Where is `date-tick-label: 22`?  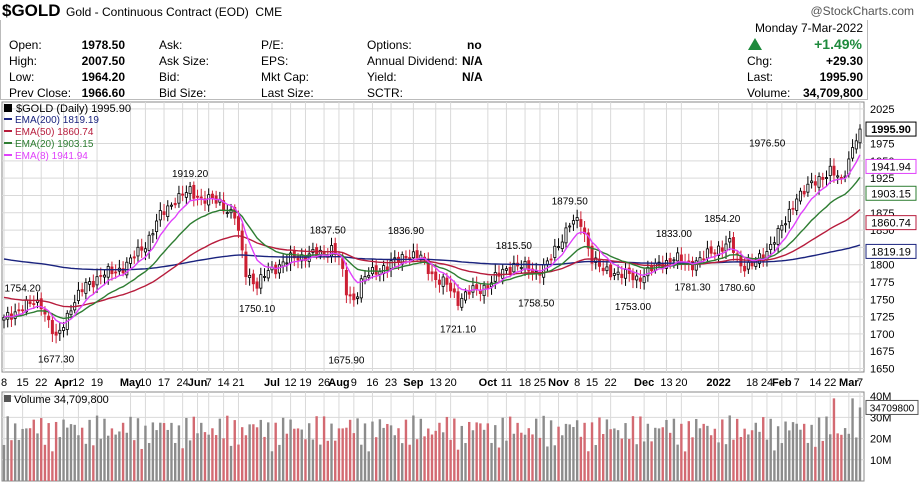
date-tick-label: 22 is located at coordinates (611, 383).